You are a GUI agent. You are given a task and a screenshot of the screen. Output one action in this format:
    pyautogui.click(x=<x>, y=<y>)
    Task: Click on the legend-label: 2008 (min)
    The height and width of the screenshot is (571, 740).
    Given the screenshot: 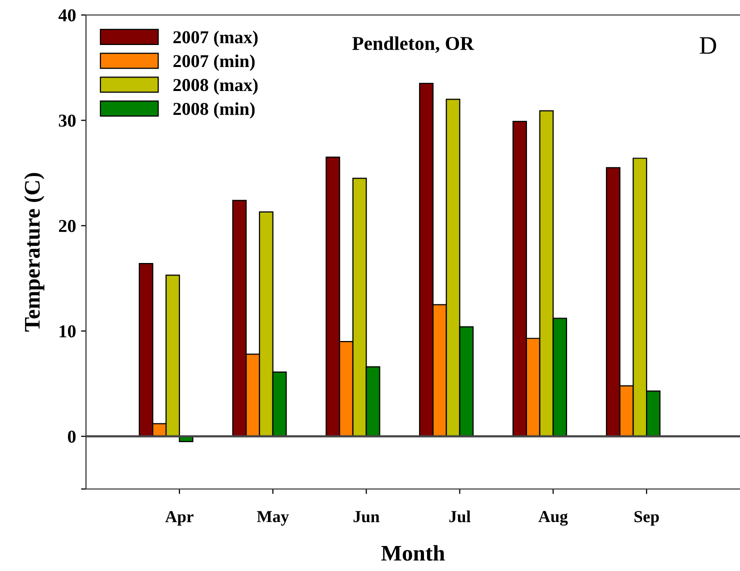 What is the action you would take?
    pyautogui.click(x=214, y=110)
    